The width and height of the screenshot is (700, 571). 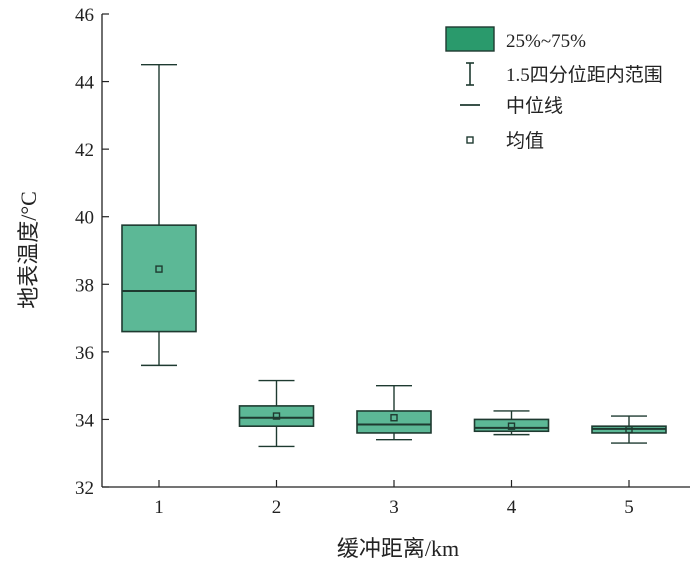 What do you see at coordinates (92, 252) in the screenshot?
I see `y-axis-ticks: 32 34 36 38 40 42 44 46` at bounding box center [92, 252].